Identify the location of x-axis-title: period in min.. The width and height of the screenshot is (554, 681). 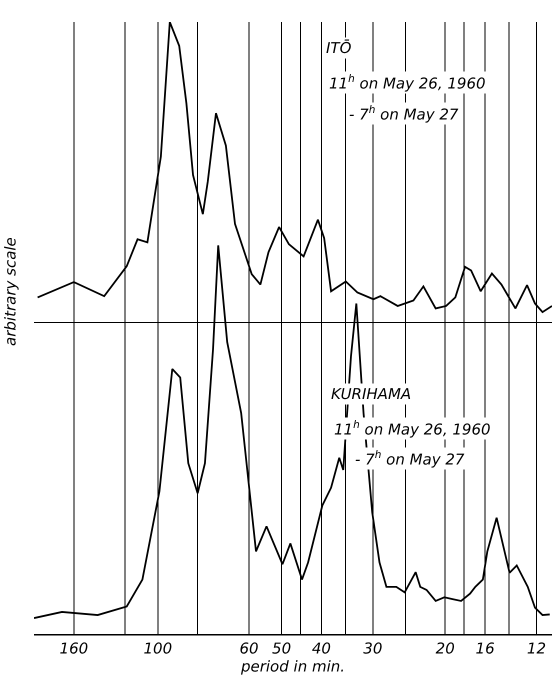
(293, 667).